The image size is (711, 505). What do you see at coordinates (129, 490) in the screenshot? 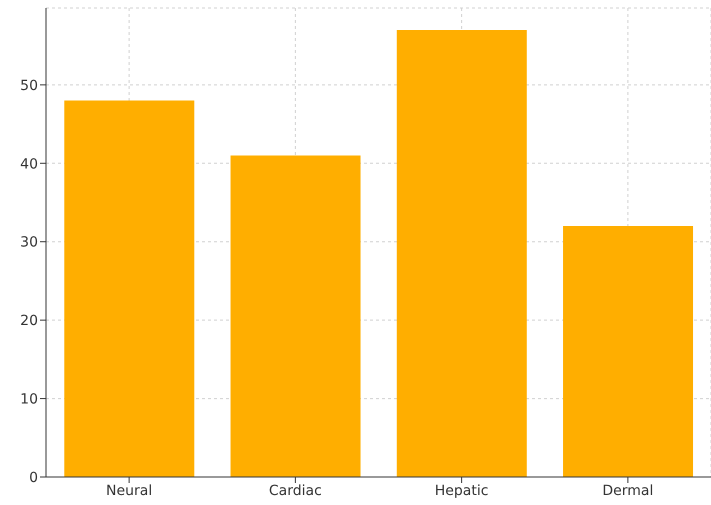
I see `x-tick-label: Neural` at bounding box center [129, 490].